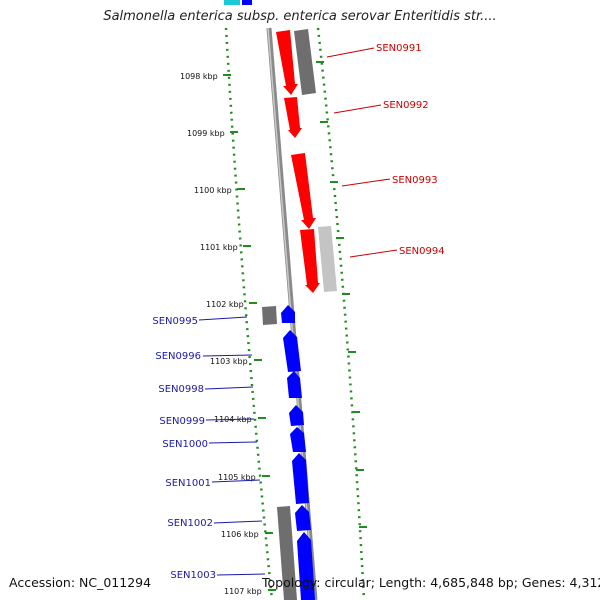 This screenshot has width=600, height=600. I want to click on gene-label-sen0999: SEN0999, so click(182, 421).